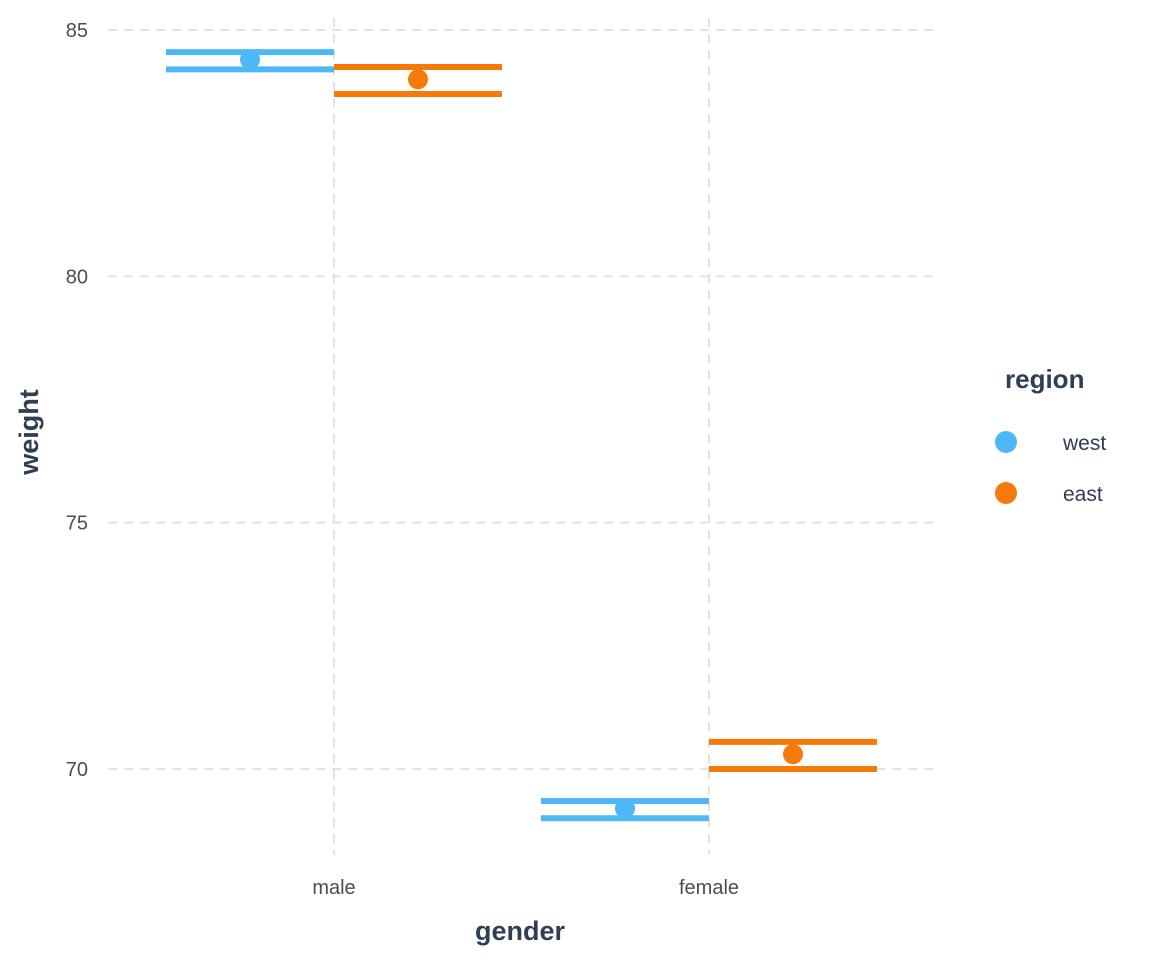 The height and width of the screenshot is (960, 1152). What do you see at coordinates (333, 888) in the screenshot?
I see `x-tick-label: male` at bounding box center [333, 888].